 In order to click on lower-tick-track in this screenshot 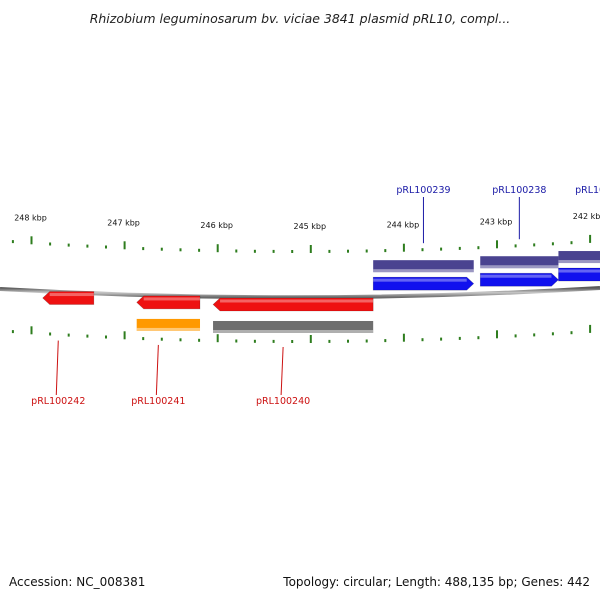, I will do `click(301, 333)`.